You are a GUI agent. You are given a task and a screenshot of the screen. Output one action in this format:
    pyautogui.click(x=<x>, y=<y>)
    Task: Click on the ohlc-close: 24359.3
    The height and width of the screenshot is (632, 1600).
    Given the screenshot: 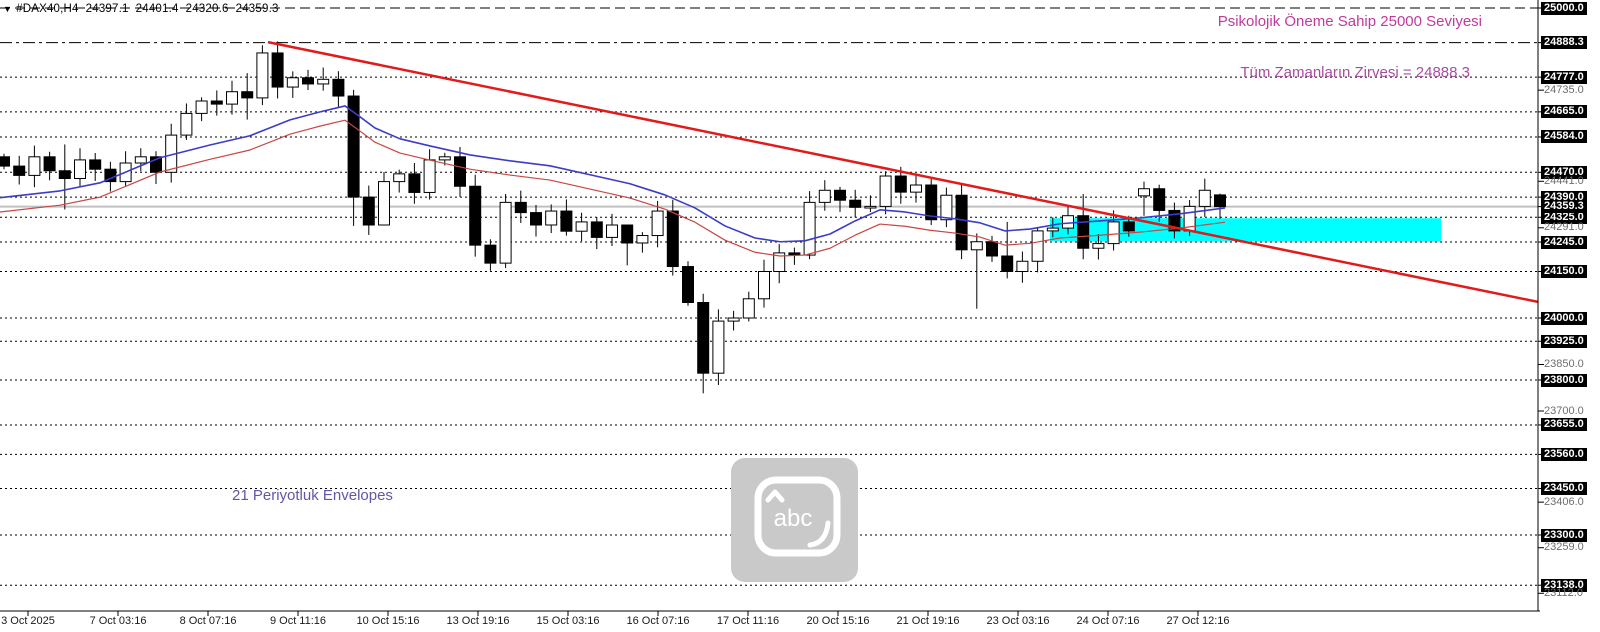 What is the action you would take?
    pyautogui.click(x=257, y=9)
    